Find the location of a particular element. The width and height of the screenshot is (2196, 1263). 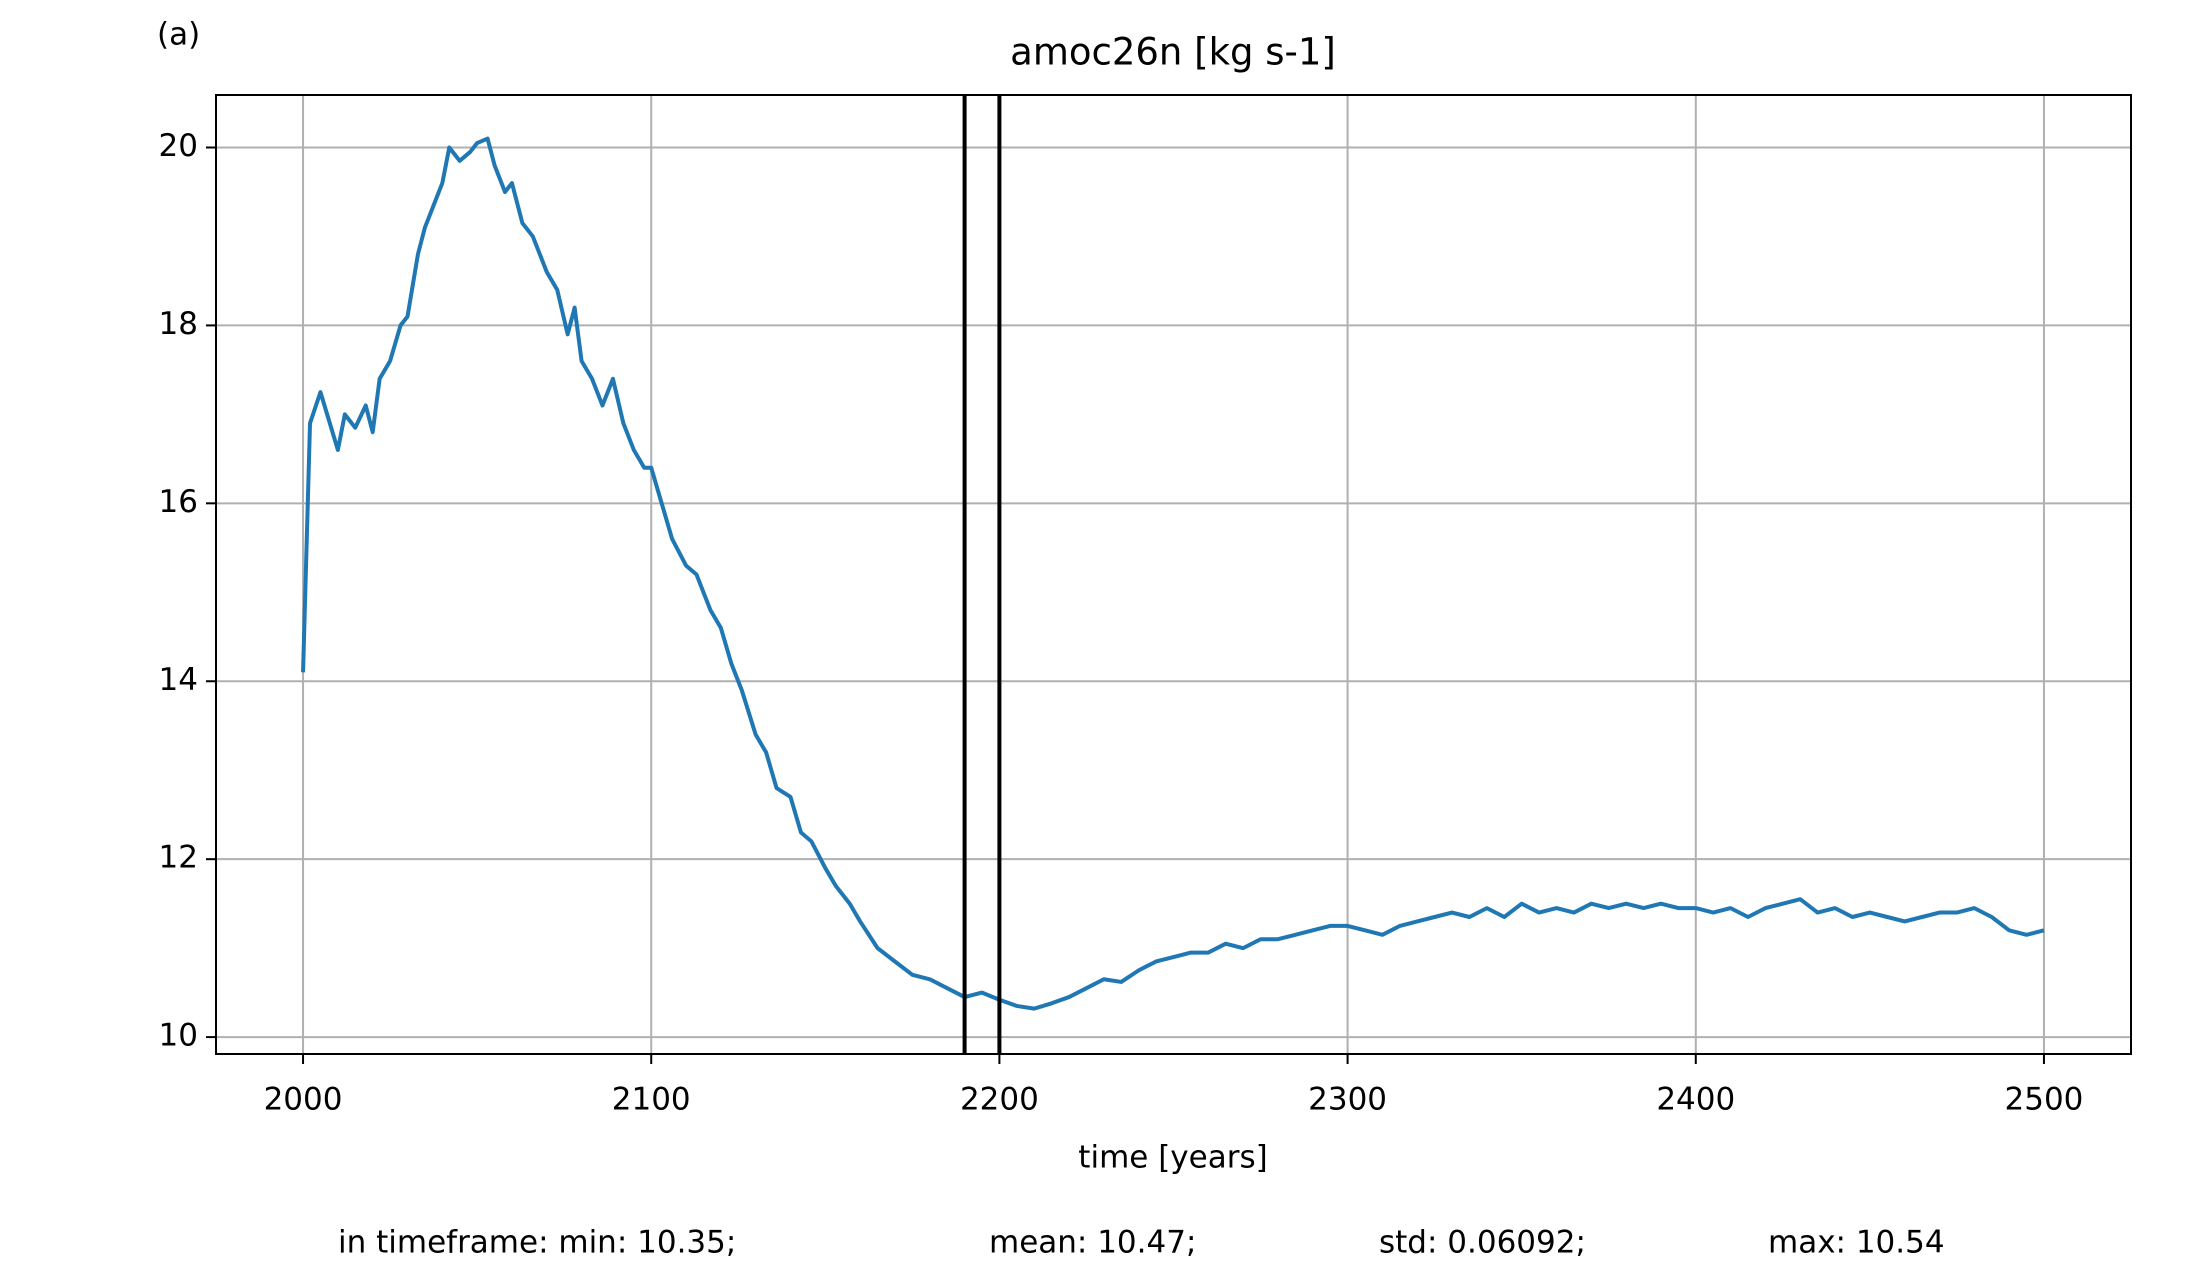

y-tick-label: 20 is located at coordinates (178, 146).